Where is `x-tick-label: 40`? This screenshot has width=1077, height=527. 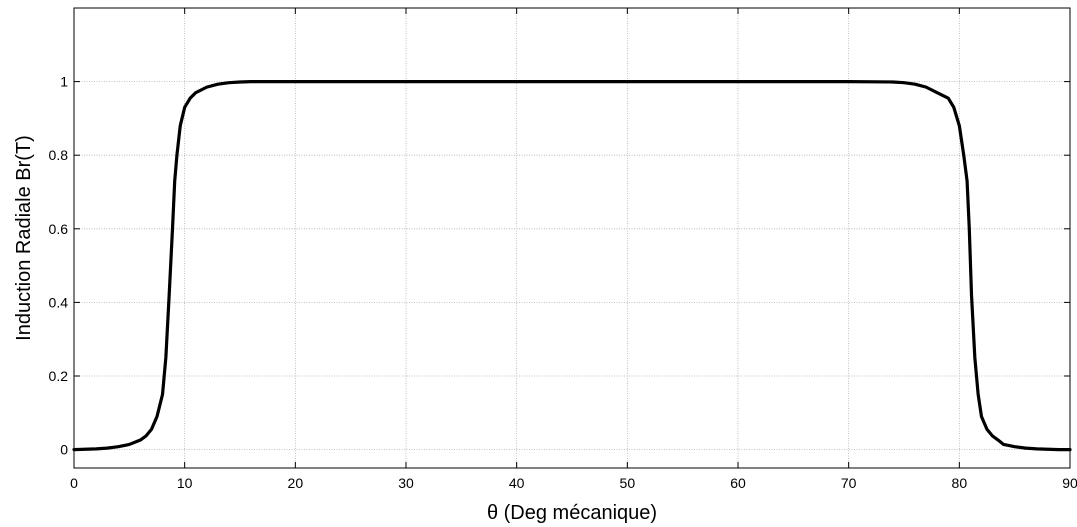 x-tick-label: 40 is located at coordinates (517, 483).